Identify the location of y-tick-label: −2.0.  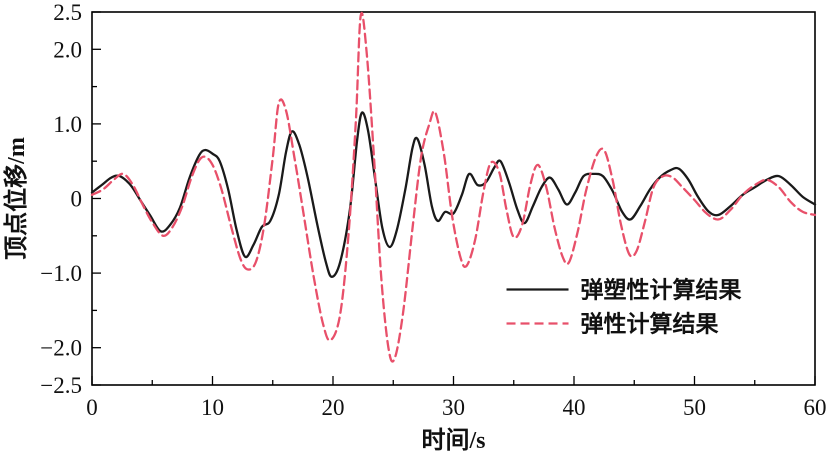
(61, 348).